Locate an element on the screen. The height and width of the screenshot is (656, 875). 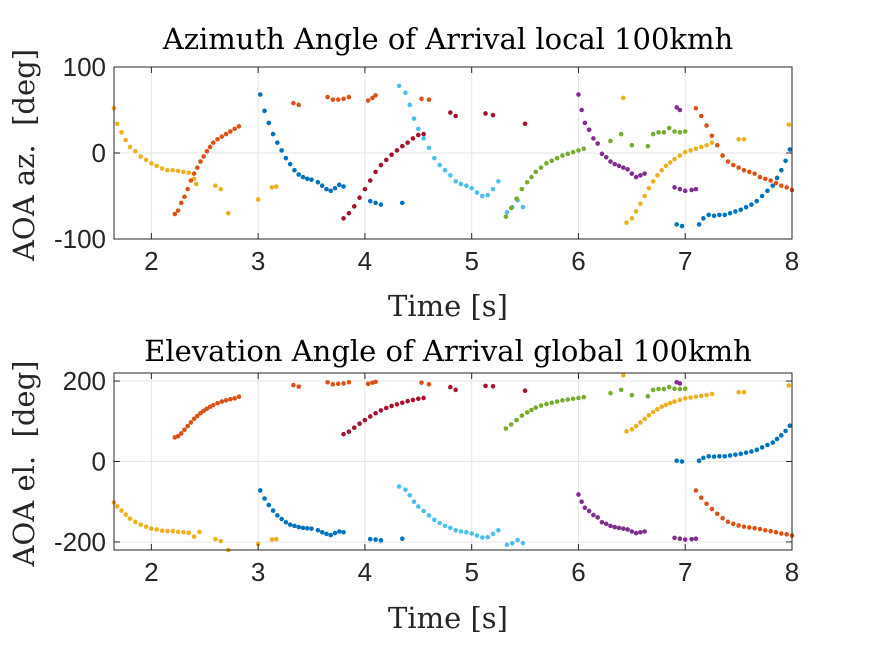
azimuth-y-axis-label: AOA az. [deg] is located at coordinates (24, 155).